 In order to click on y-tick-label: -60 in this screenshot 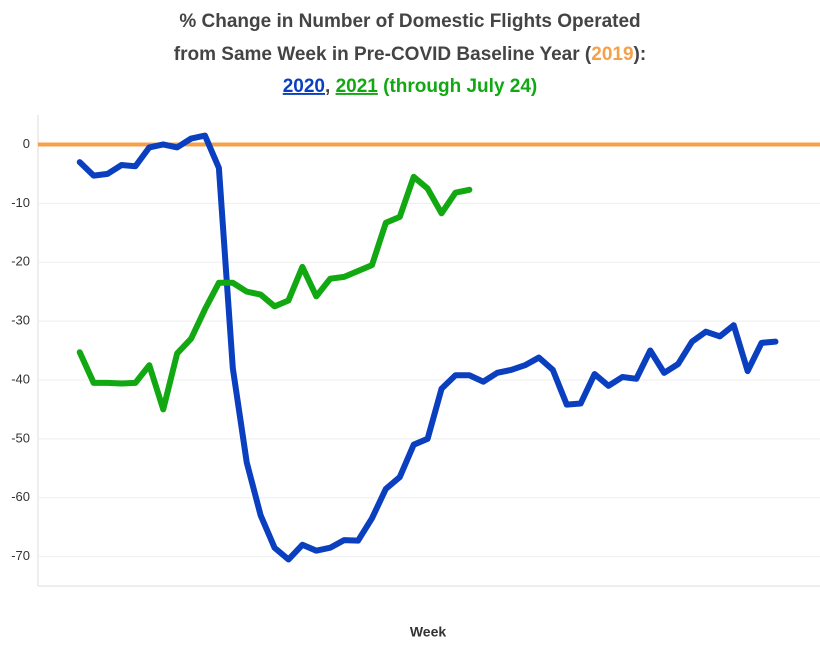, I will do `click(20, 496)`.